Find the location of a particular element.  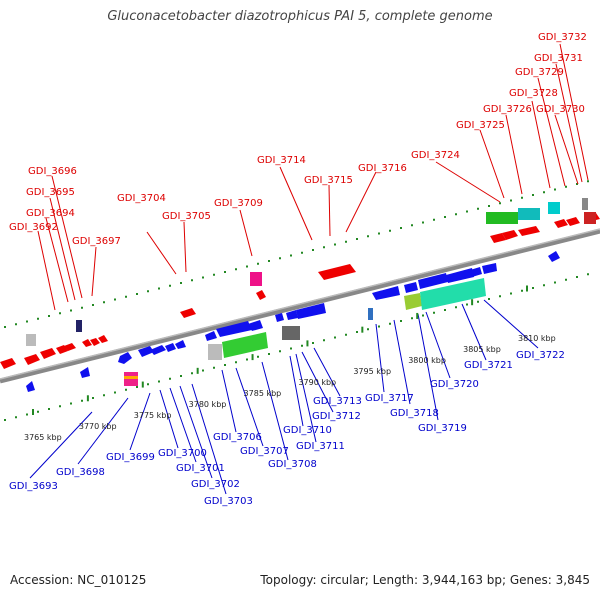

gene-label: GDI_3705 is located at coordinates (186, 216).